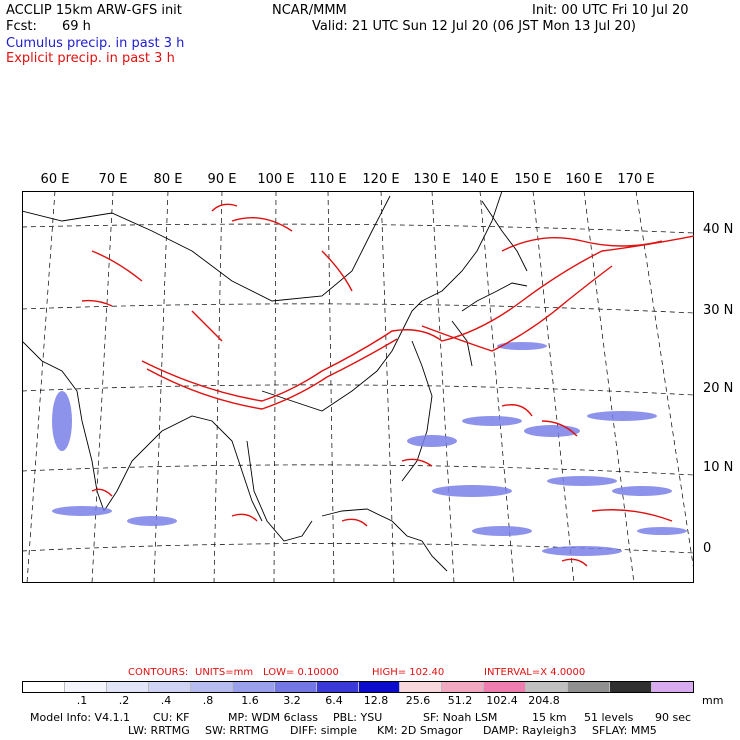  What do you see at coordinates (94, 10) in the screenshot?
I see `product-title: ACCLIP 15km ARW-GFS init` at bounding box center [94, 10].